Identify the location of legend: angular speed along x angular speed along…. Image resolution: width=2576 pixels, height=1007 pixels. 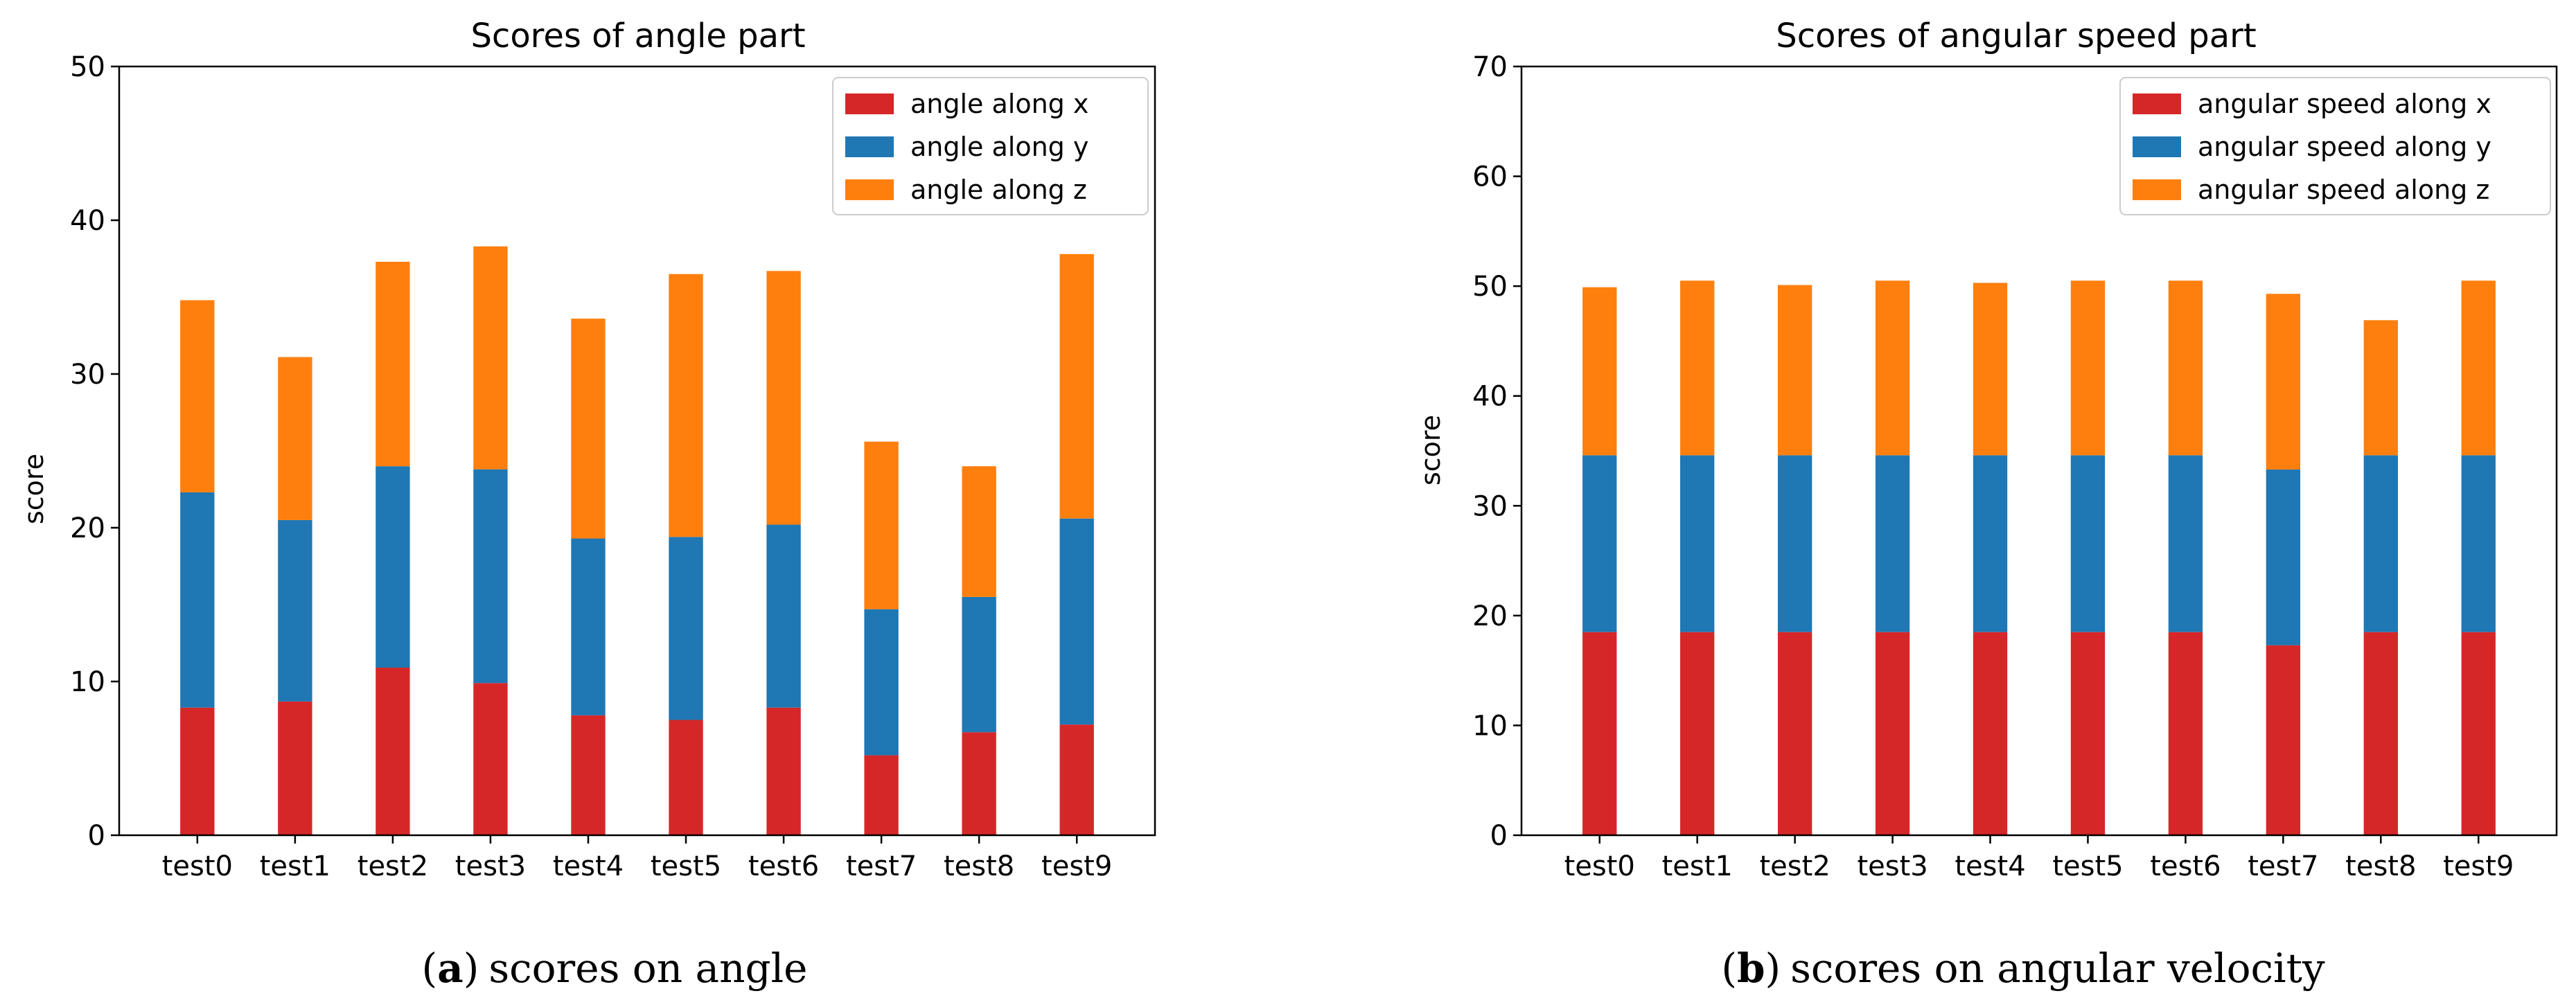
(2335, 146).